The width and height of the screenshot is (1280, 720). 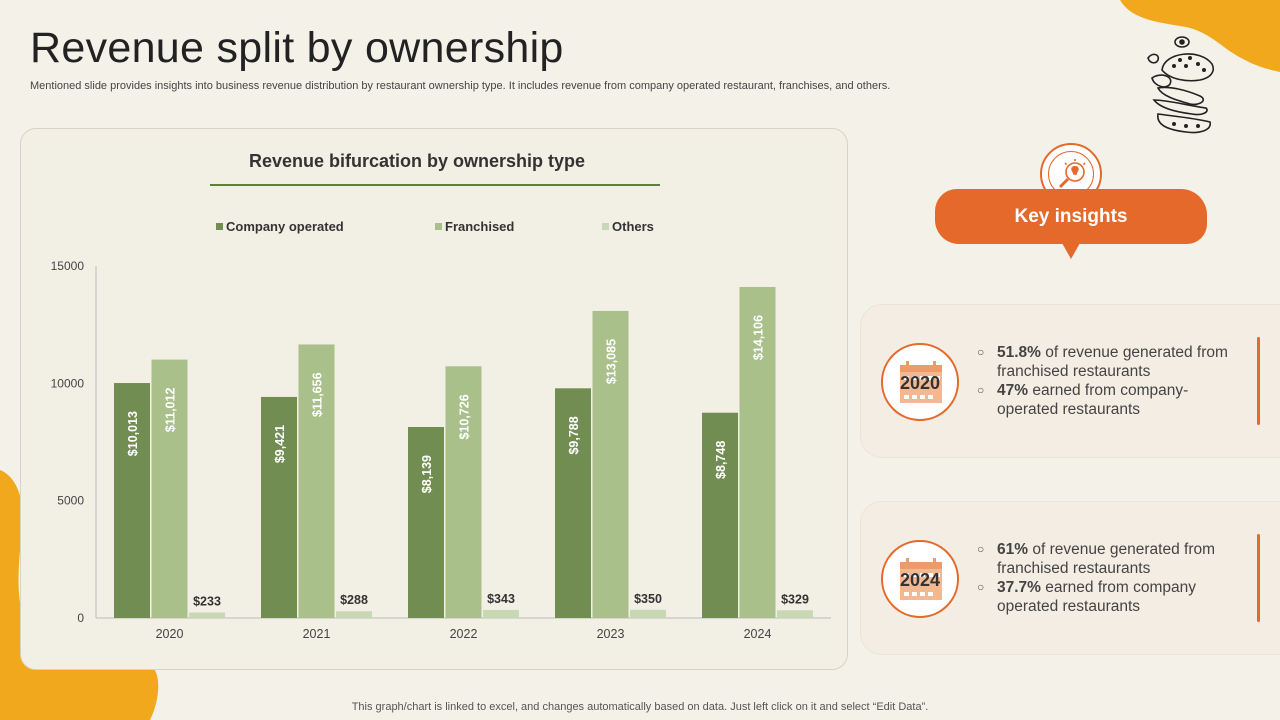 I want to click on data-label: $10,013, so click(x=133, y=433).